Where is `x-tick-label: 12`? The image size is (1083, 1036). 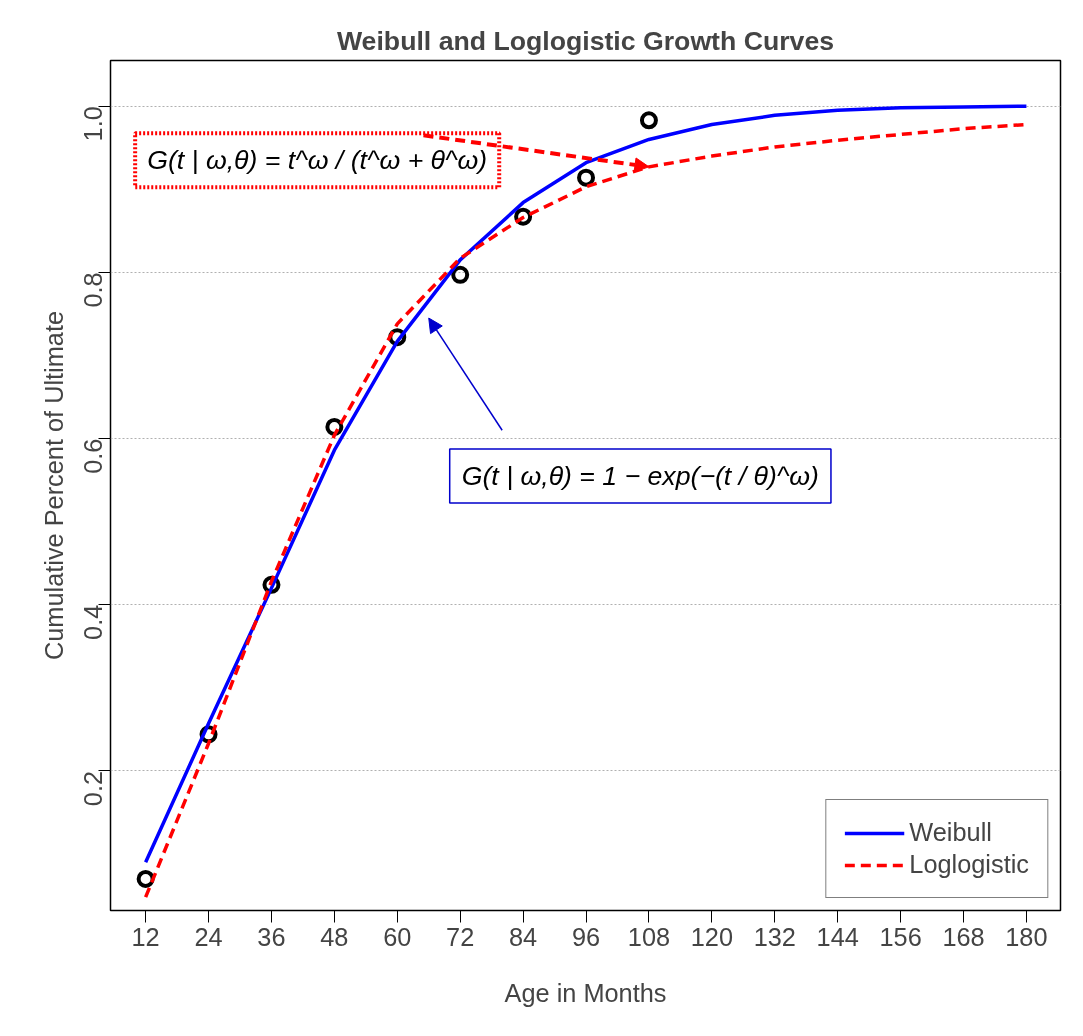 x-tick-label: 12 is located at coordinates (145, 936).